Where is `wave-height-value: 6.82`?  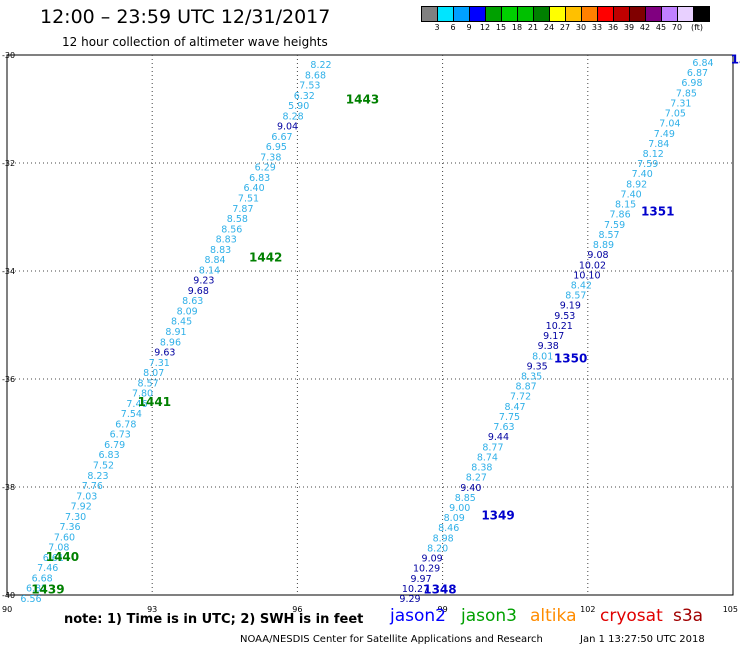
wave-height-value: 6.82 is located at coordinates (36, 589).